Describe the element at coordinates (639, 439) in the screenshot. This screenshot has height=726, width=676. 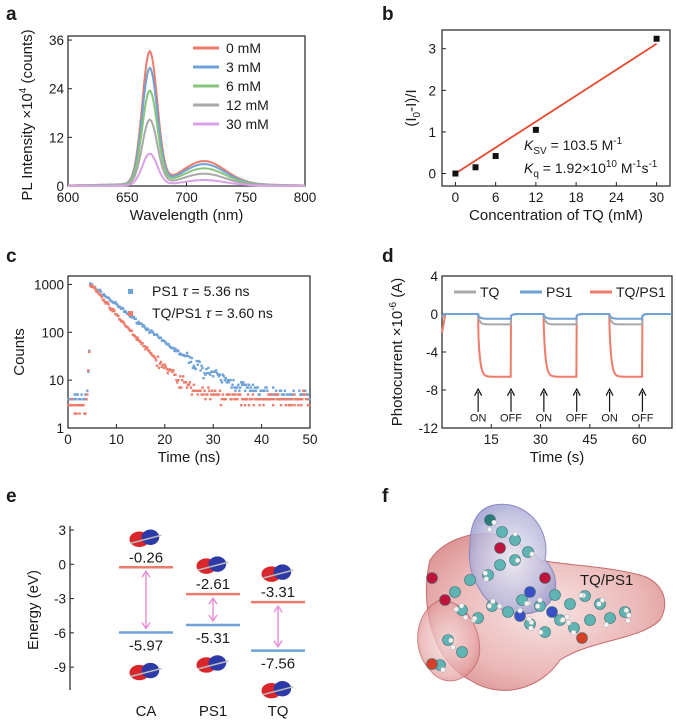
I see `x-tick-label-d: 60` at that location.